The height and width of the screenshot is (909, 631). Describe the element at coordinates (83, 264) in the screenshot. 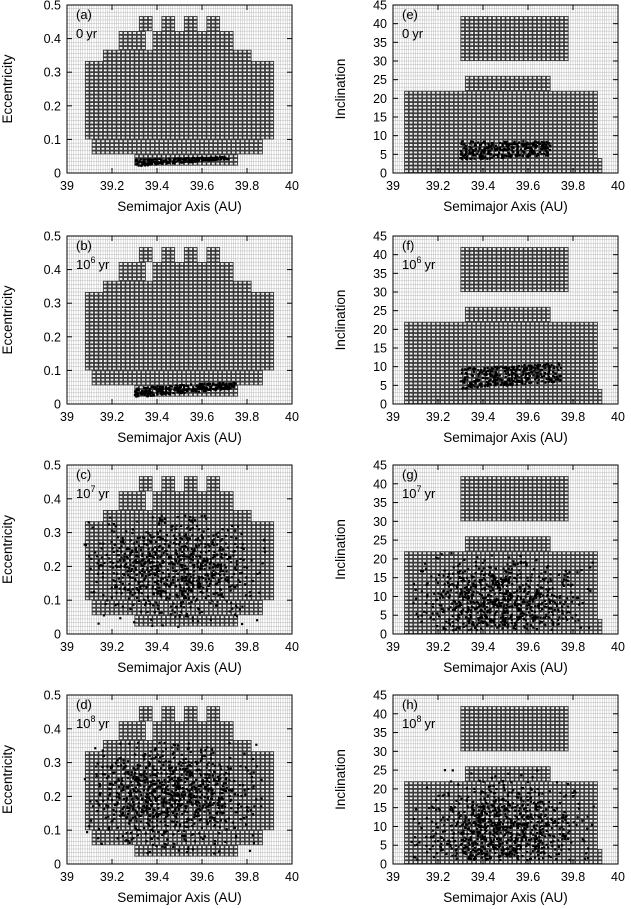

I see `time-base: 10` at that location.